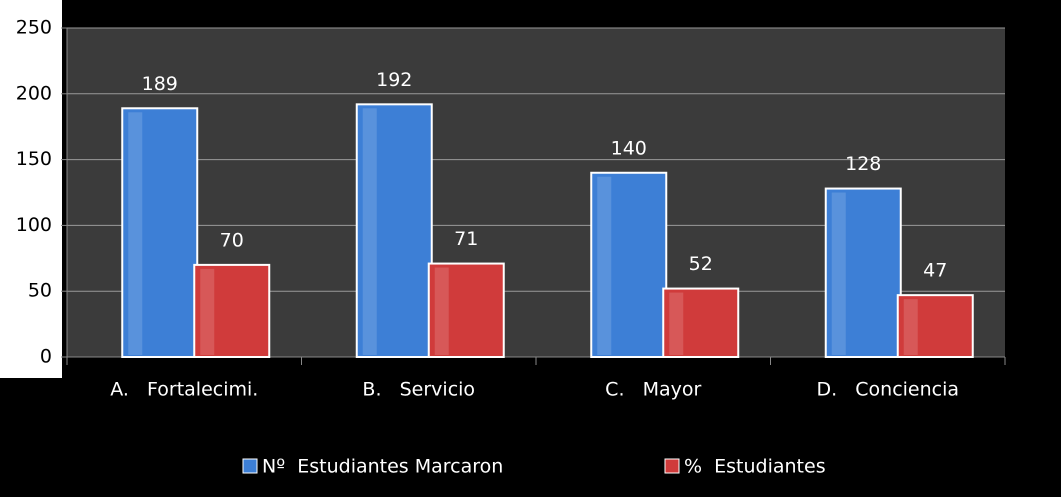 The height and width of the screenshot is (497, 1061). I want to click on y-tick-label: 50, so click(40, 291).